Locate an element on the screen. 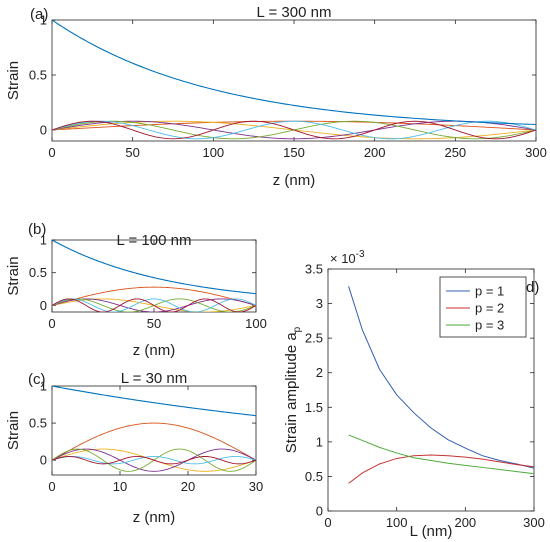 This screenshot has width=550, height=542. panel-tag: (b) is located at coordinates (37, 229).